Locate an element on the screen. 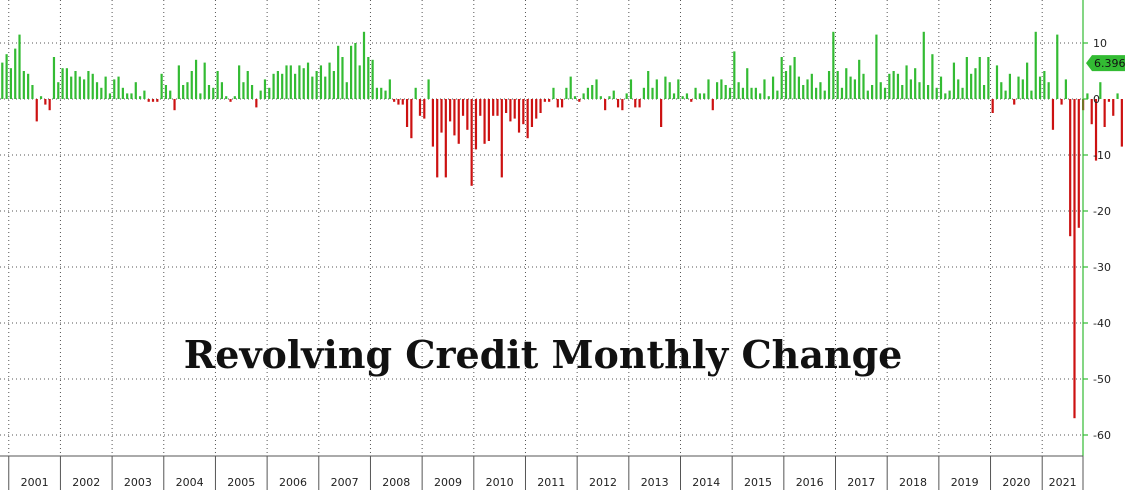  y-tick-label: -10 is located at coordinates (1102, 155).